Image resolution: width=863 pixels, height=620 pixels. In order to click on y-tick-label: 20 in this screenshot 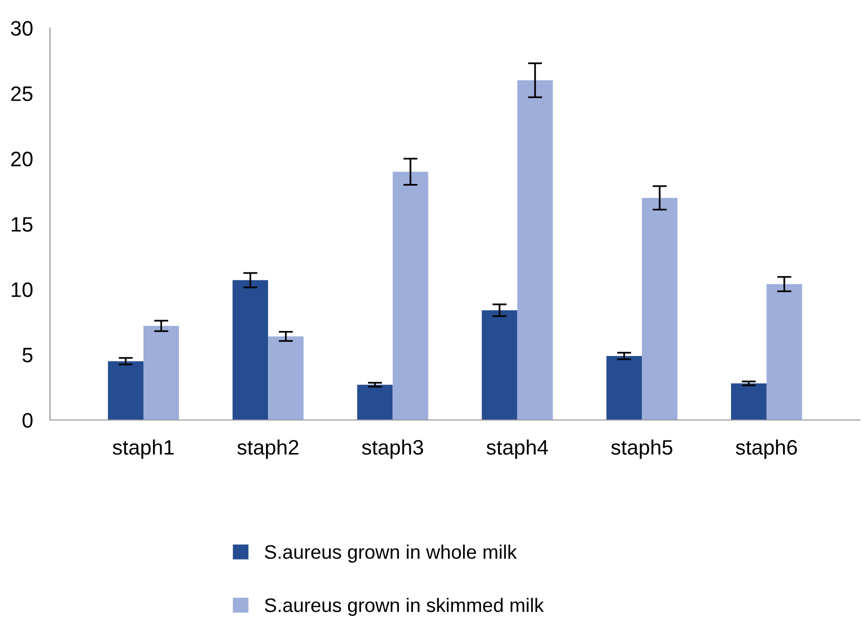, I will do `click(22, 159)`.